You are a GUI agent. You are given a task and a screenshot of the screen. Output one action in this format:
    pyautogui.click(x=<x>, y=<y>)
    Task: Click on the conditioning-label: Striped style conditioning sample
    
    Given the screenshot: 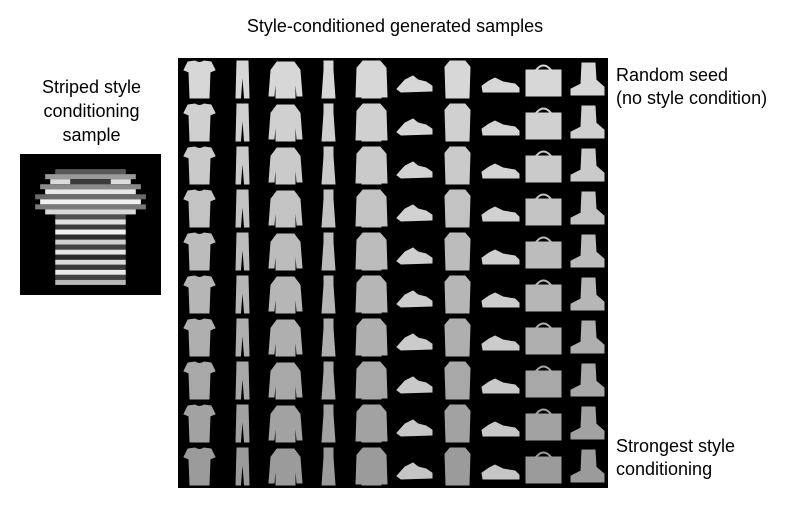 What is the action you would take?
    pyautogui.click(x=91, y=111)
    